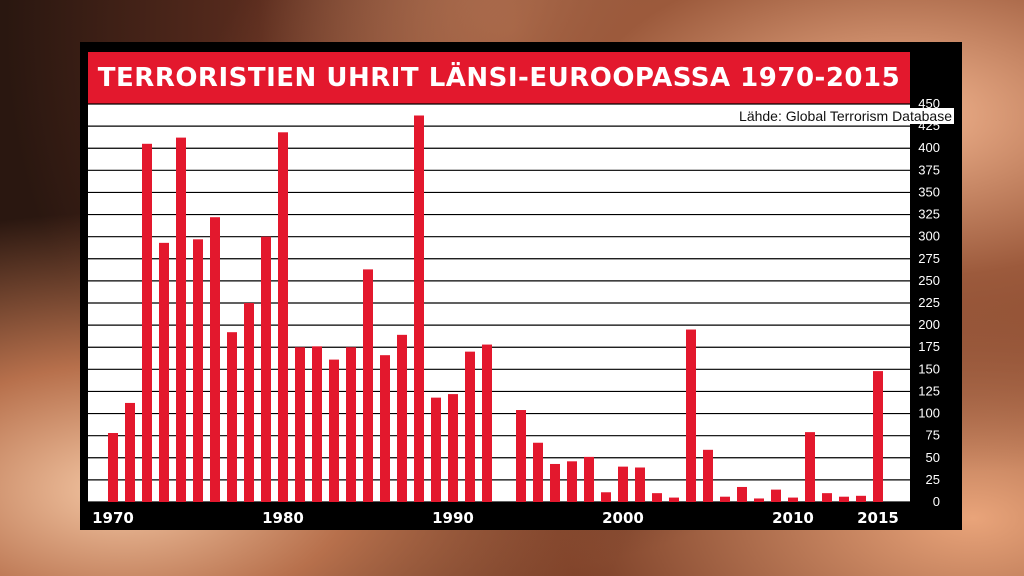  Describe the element at coordinates (844, 499) in the screenshot. I see `bar-2013` at that location.